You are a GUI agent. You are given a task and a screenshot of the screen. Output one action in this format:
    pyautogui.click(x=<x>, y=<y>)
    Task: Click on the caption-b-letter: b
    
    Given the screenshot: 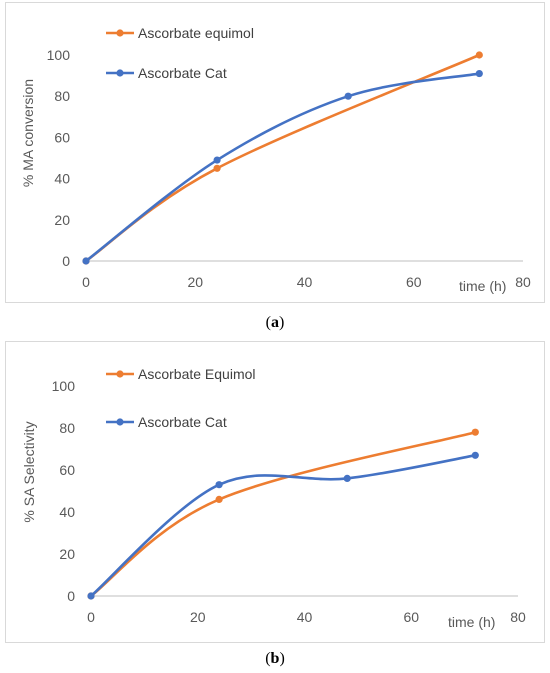 What is the action you would take?
    pyautogui.click(x=275, y=658)
    